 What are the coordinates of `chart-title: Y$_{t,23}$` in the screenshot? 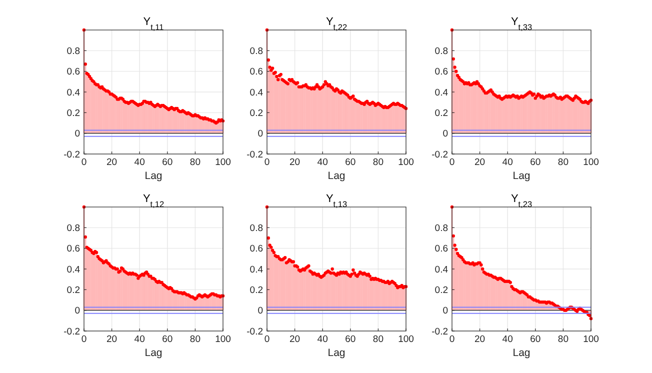 It's located at (521, 200).